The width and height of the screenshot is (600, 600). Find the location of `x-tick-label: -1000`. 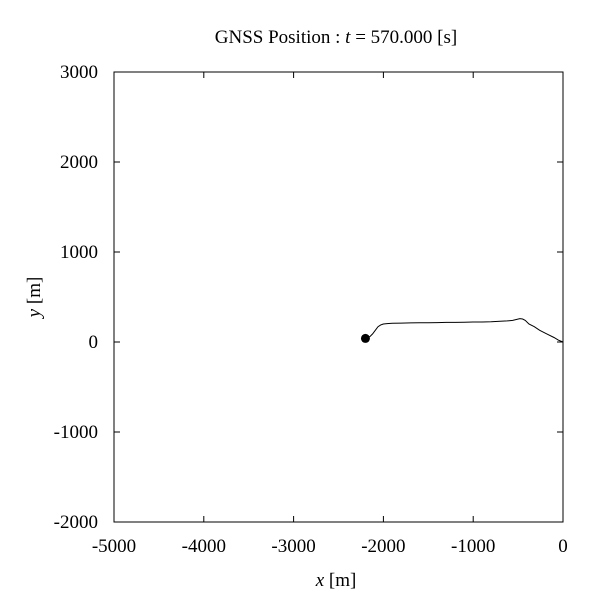

x-tick-label: -1000 is located at coordinates (473, 546).